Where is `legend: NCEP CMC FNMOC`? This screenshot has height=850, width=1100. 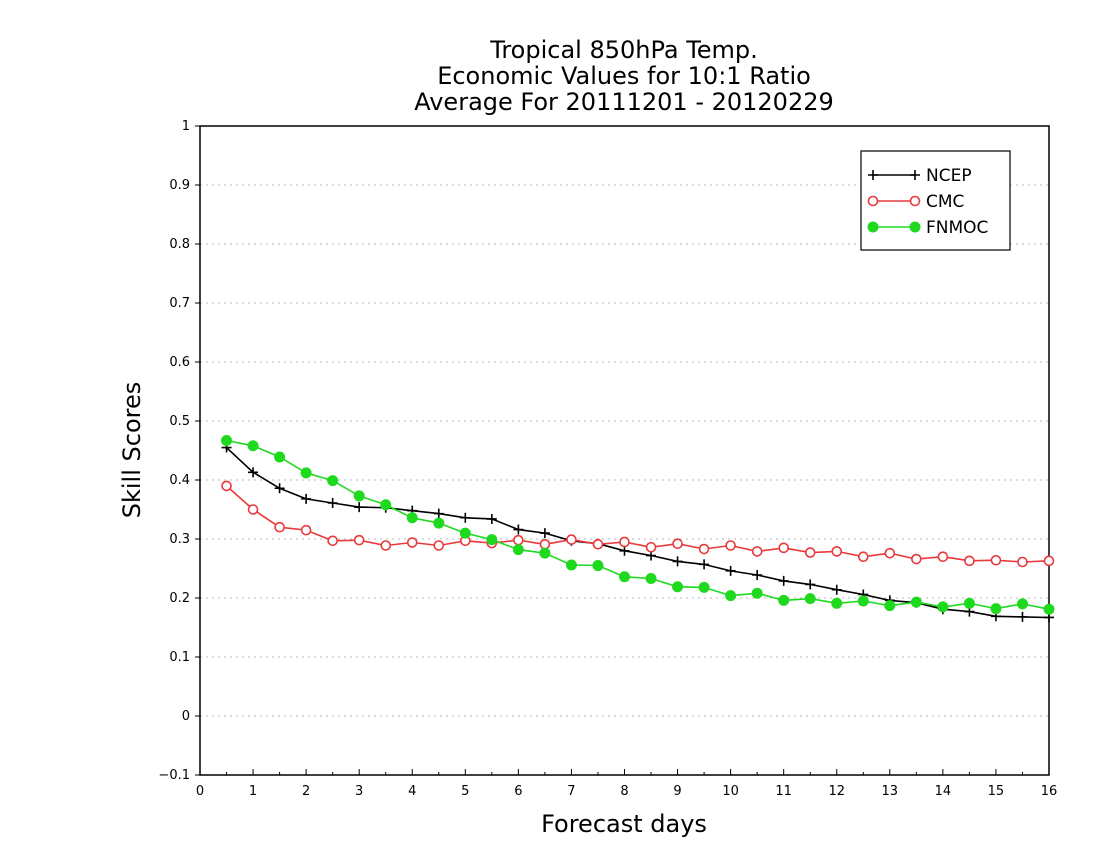
legend: NCEP CMC FNMOC is located at coordinates (935, 200).